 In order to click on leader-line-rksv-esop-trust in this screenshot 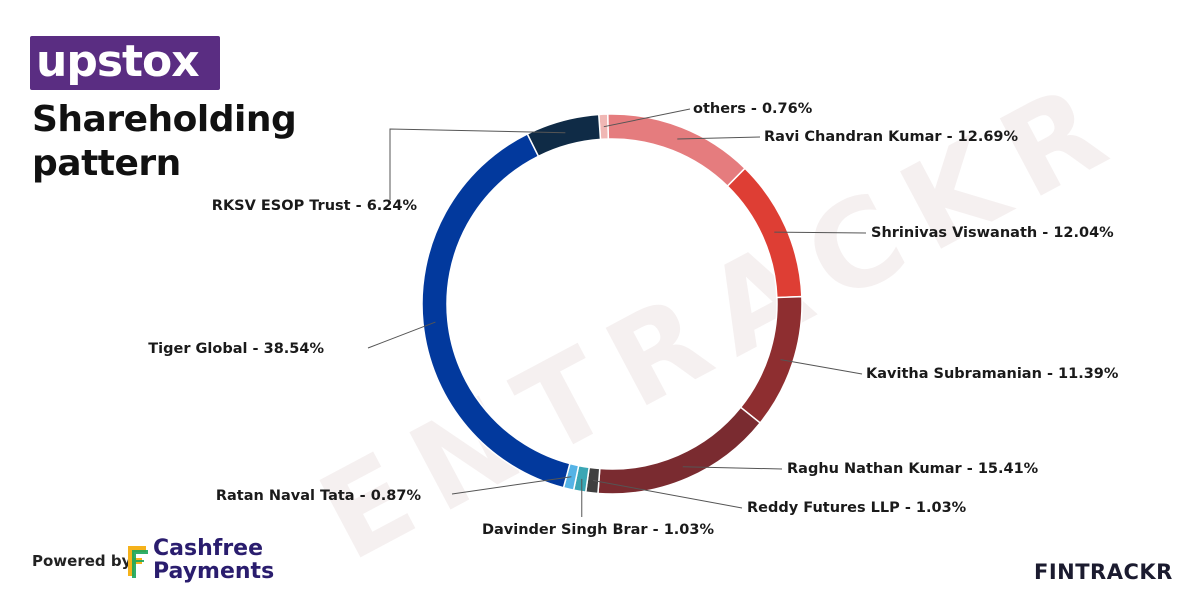, I will do `click(477, 164)`.